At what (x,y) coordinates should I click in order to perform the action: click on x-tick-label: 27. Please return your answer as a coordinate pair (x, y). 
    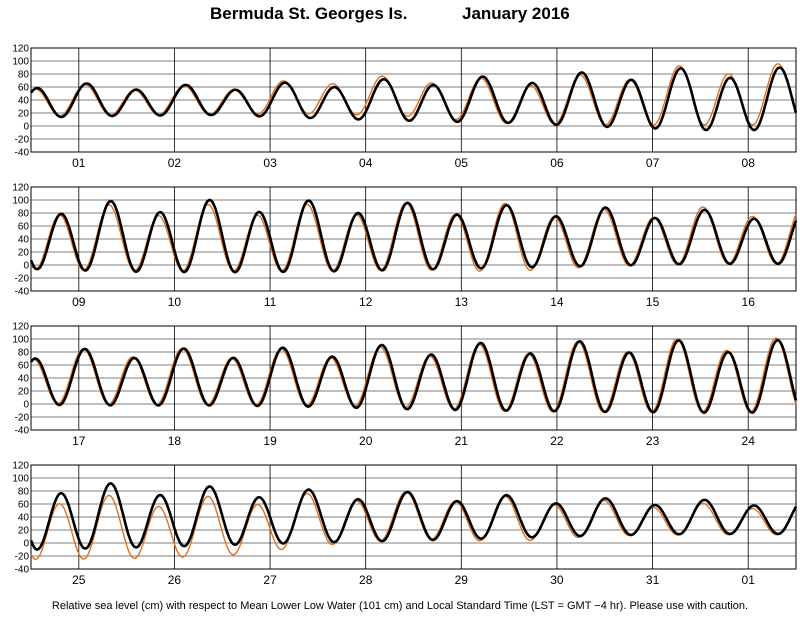
    Looking at the image, I should click on (270, 580).